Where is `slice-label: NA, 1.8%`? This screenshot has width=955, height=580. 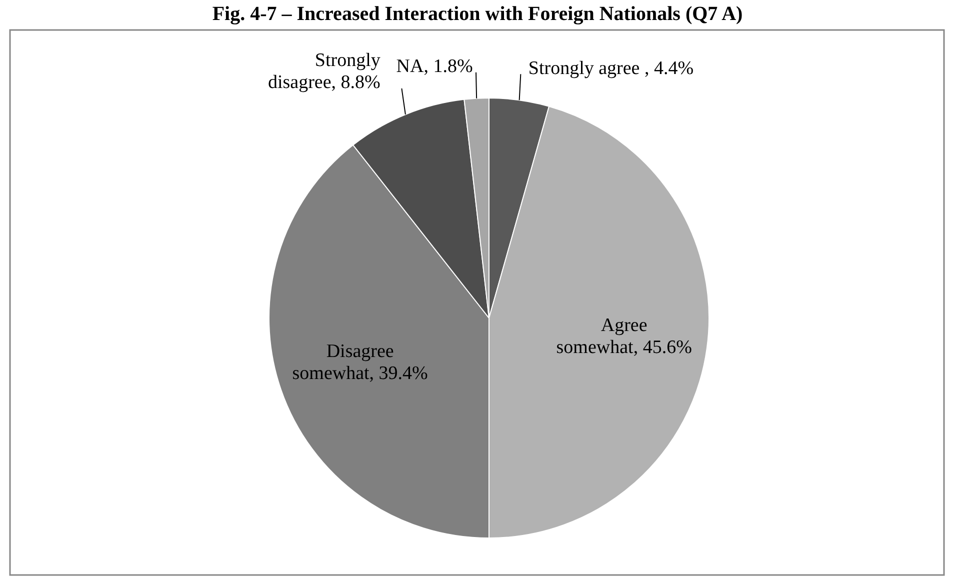 slice-label: NA, 1.8% is located at coordinates (434, 67).